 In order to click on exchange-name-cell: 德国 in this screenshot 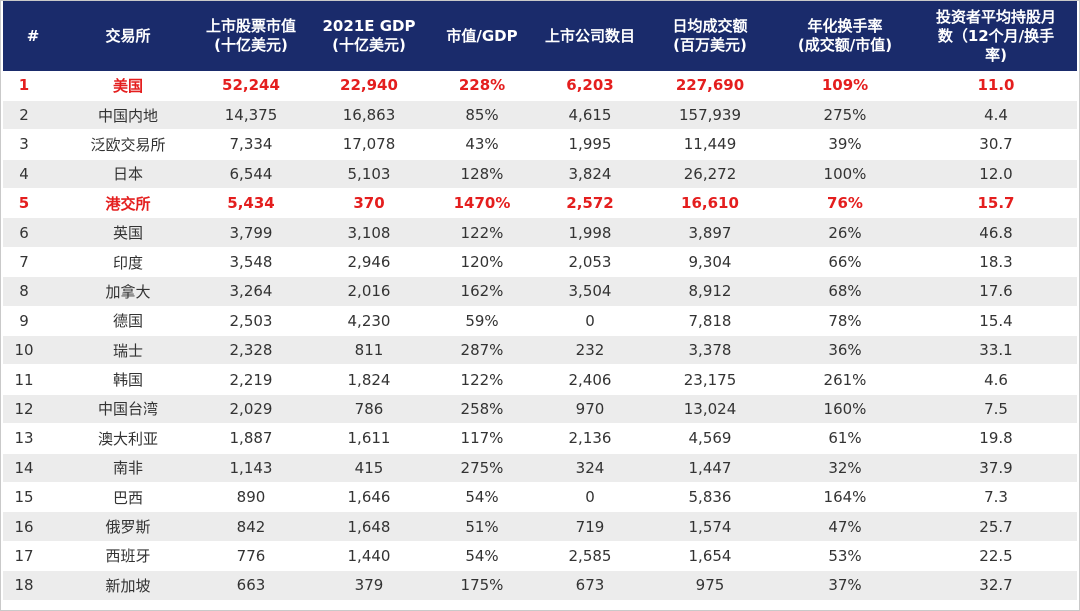, I will do `click(128, 321)`.